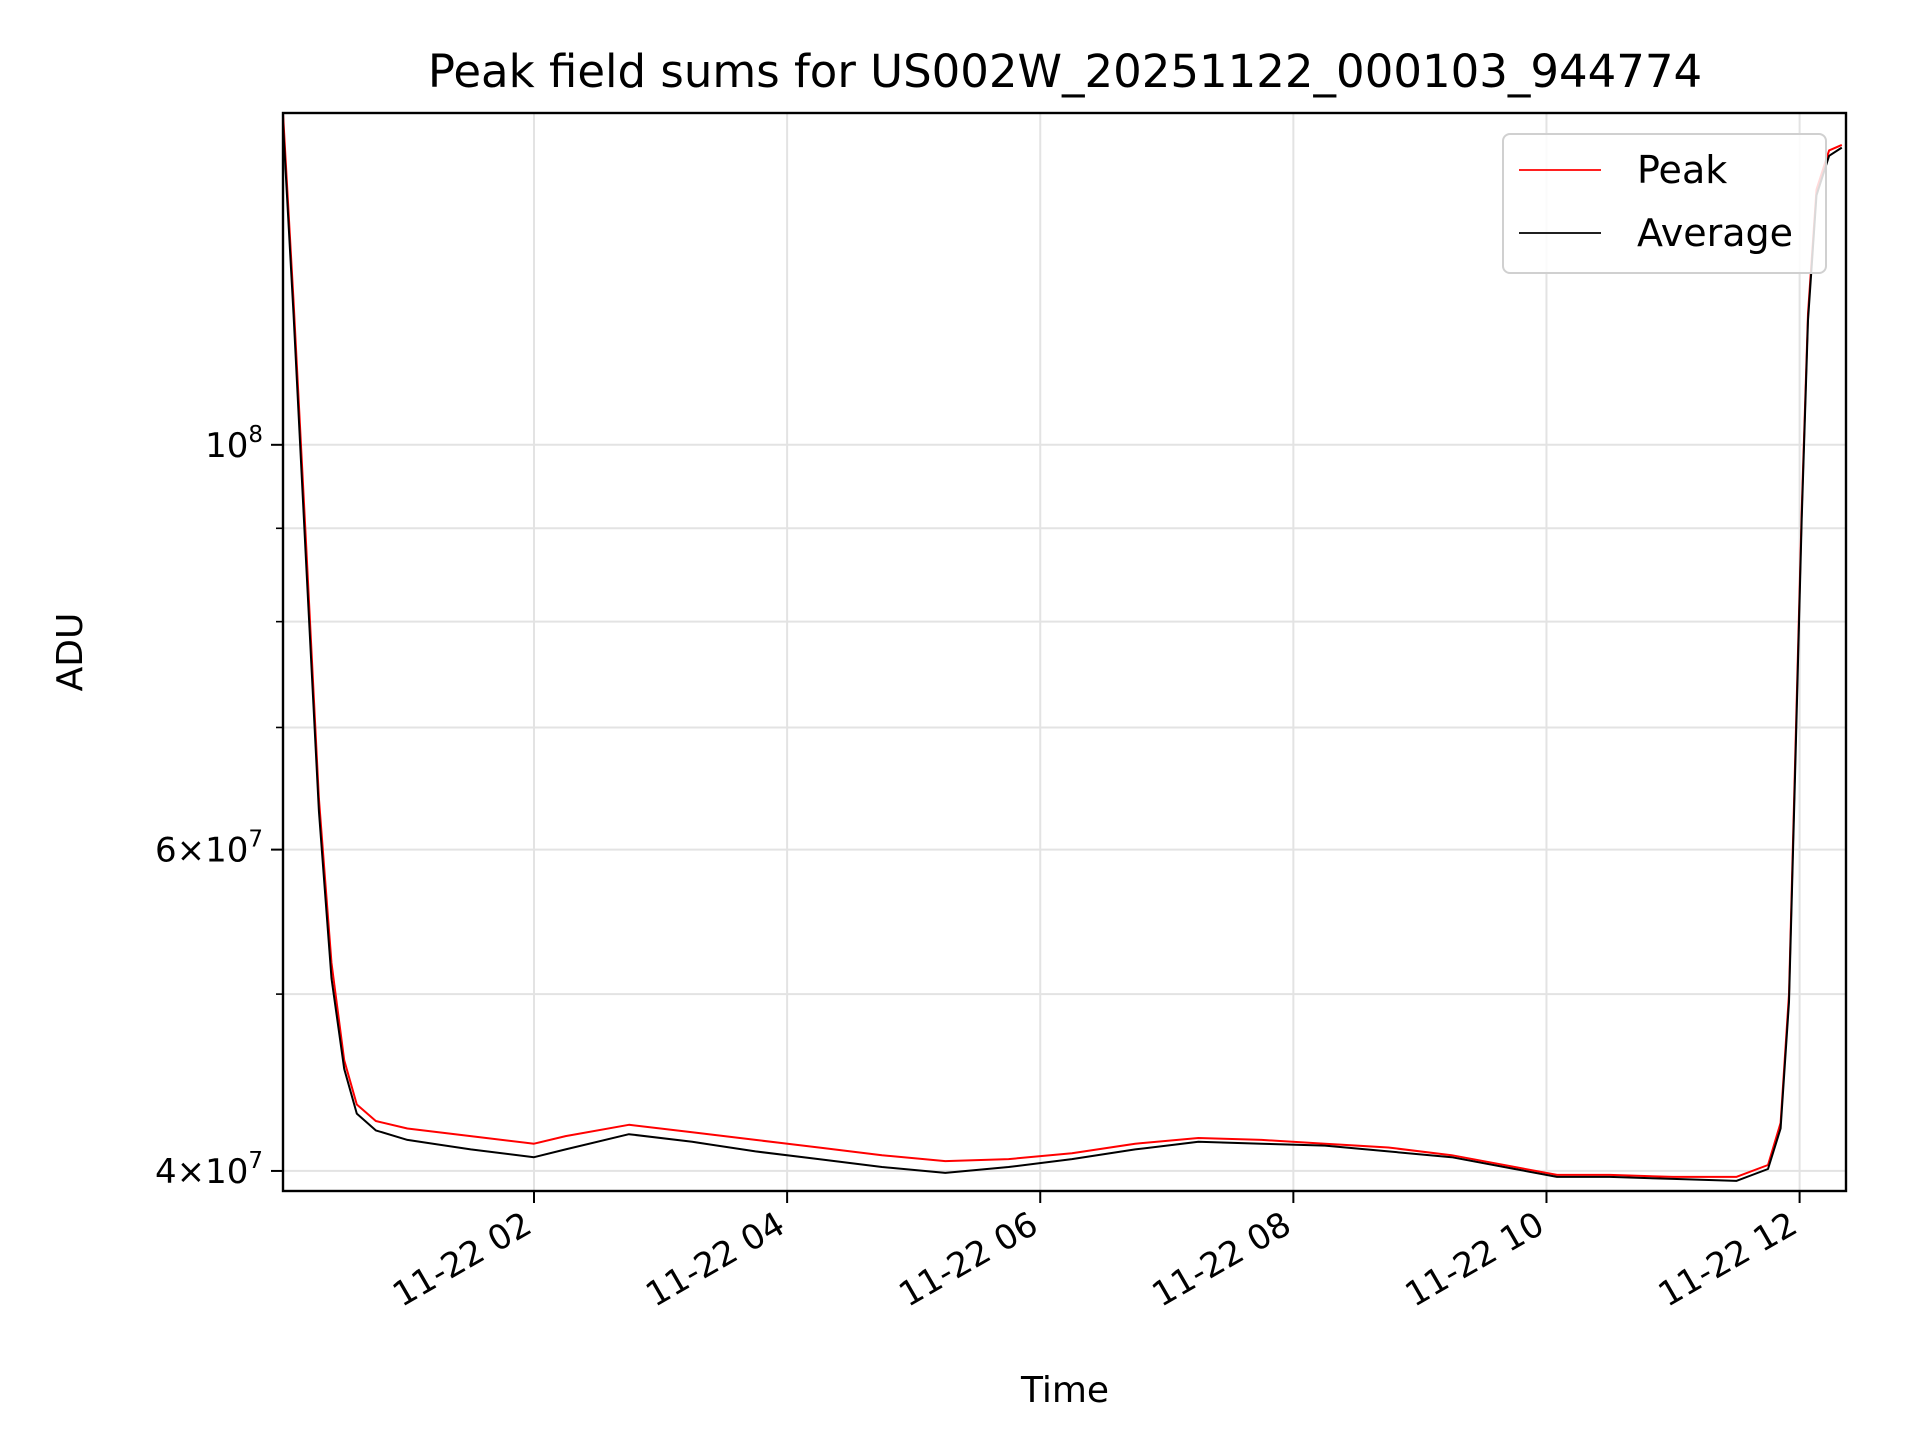 Image resolution: width=1920 pixels, height=1440 pixels. Describe the element at coordinates (219, 807) in the screenshot. I see `y-axis: 108 6×107 4×107` at that location.